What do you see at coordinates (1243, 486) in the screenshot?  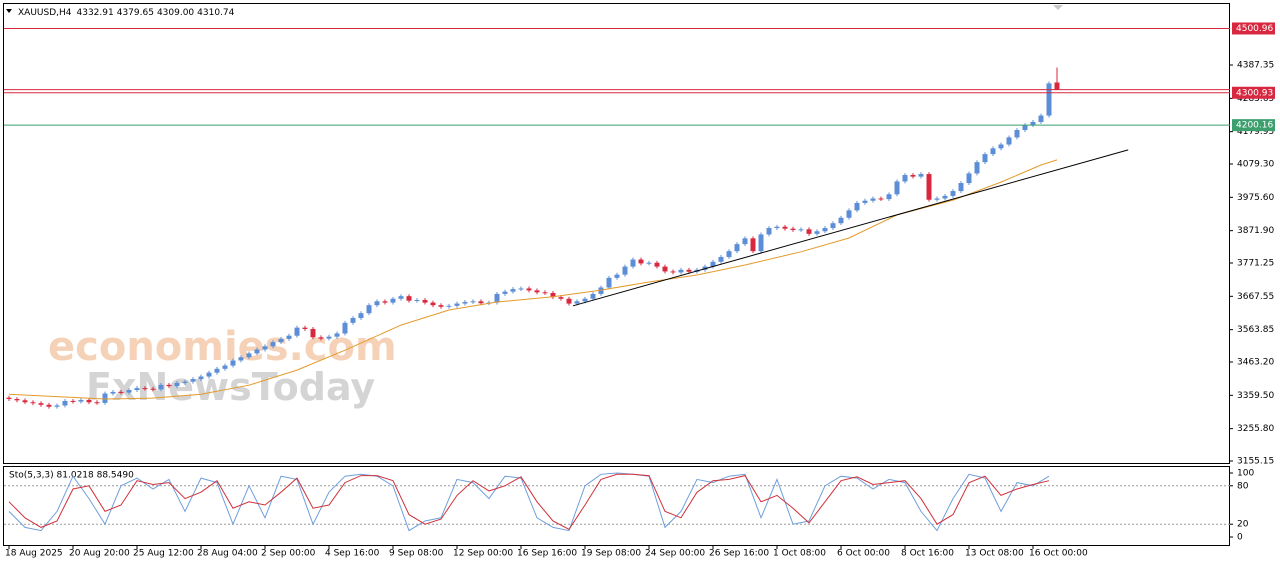 I see `y-tick-label: 80` at bounding box center [1243, 486].